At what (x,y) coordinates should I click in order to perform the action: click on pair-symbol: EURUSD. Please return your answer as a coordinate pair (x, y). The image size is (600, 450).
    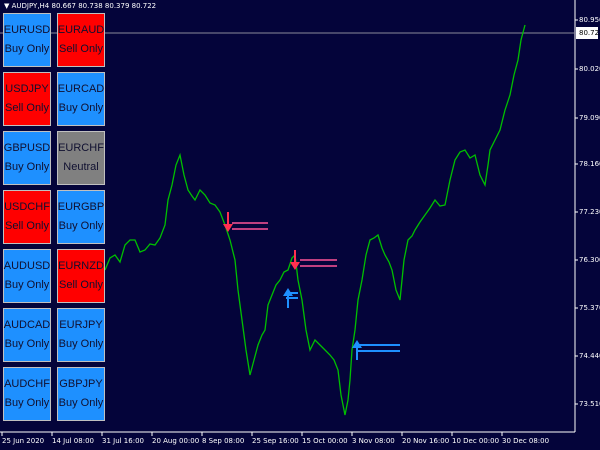
    Looking at the image, I should click on (27, 30).